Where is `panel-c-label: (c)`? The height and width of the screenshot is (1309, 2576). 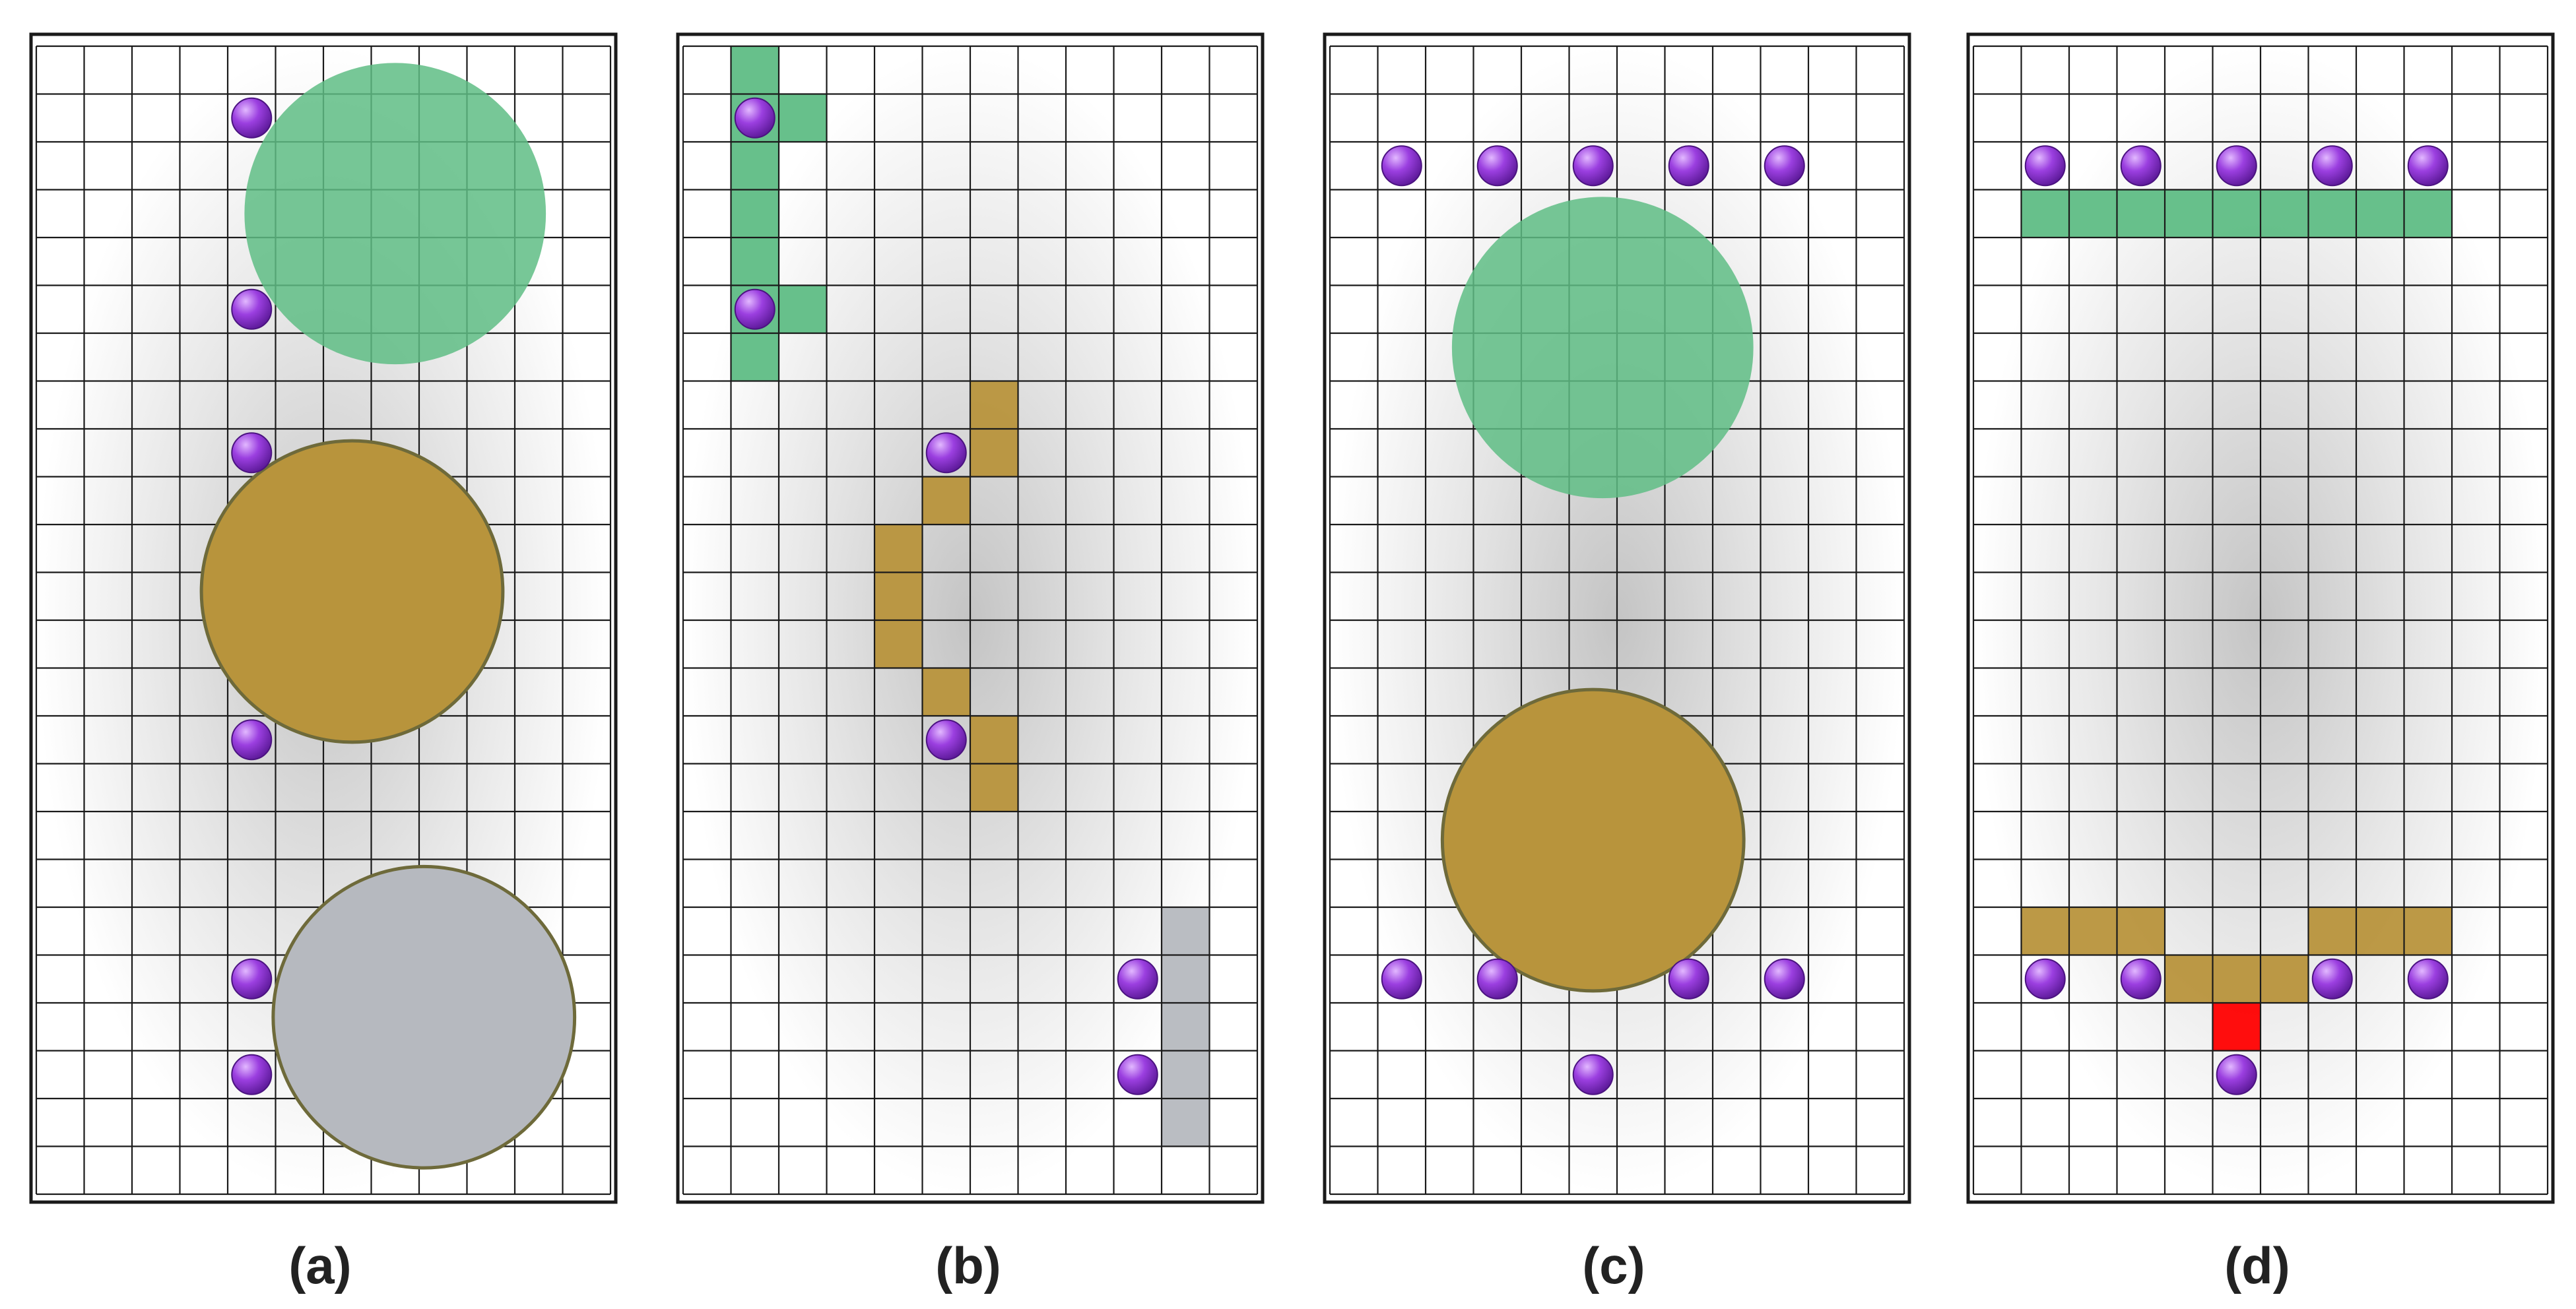
panel-c-label: (c) is located at coordinates (1613, 1265).